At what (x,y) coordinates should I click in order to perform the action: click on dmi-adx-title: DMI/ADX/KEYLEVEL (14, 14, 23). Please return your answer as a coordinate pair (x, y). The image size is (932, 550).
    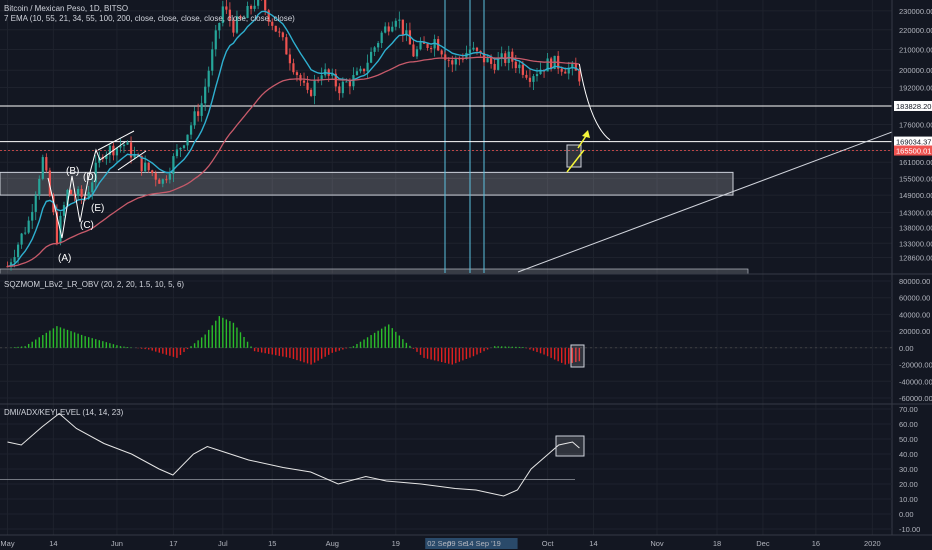
    Looking at the image, I should click on (64, 412).